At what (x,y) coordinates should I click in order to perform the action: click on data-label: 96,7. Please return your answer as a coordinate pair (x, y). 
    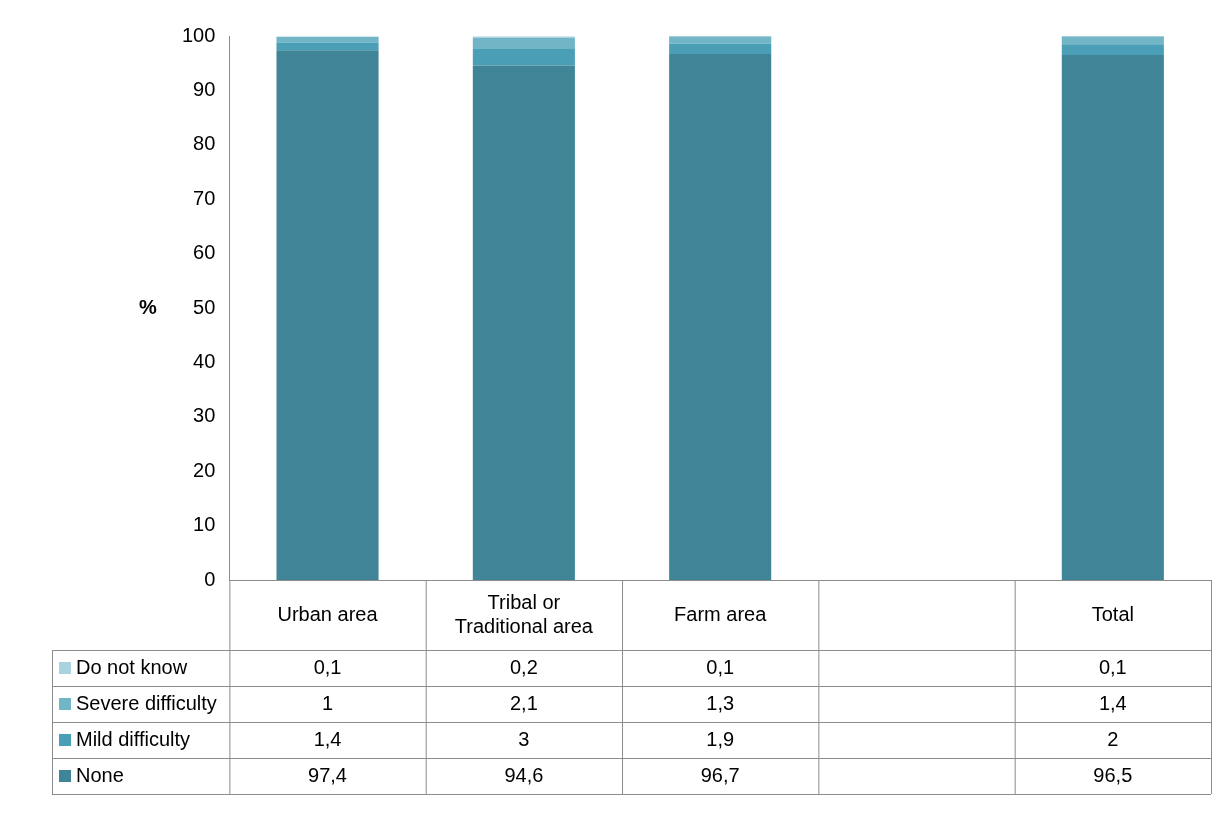
    Looking at the image, I should click on (720, 774).